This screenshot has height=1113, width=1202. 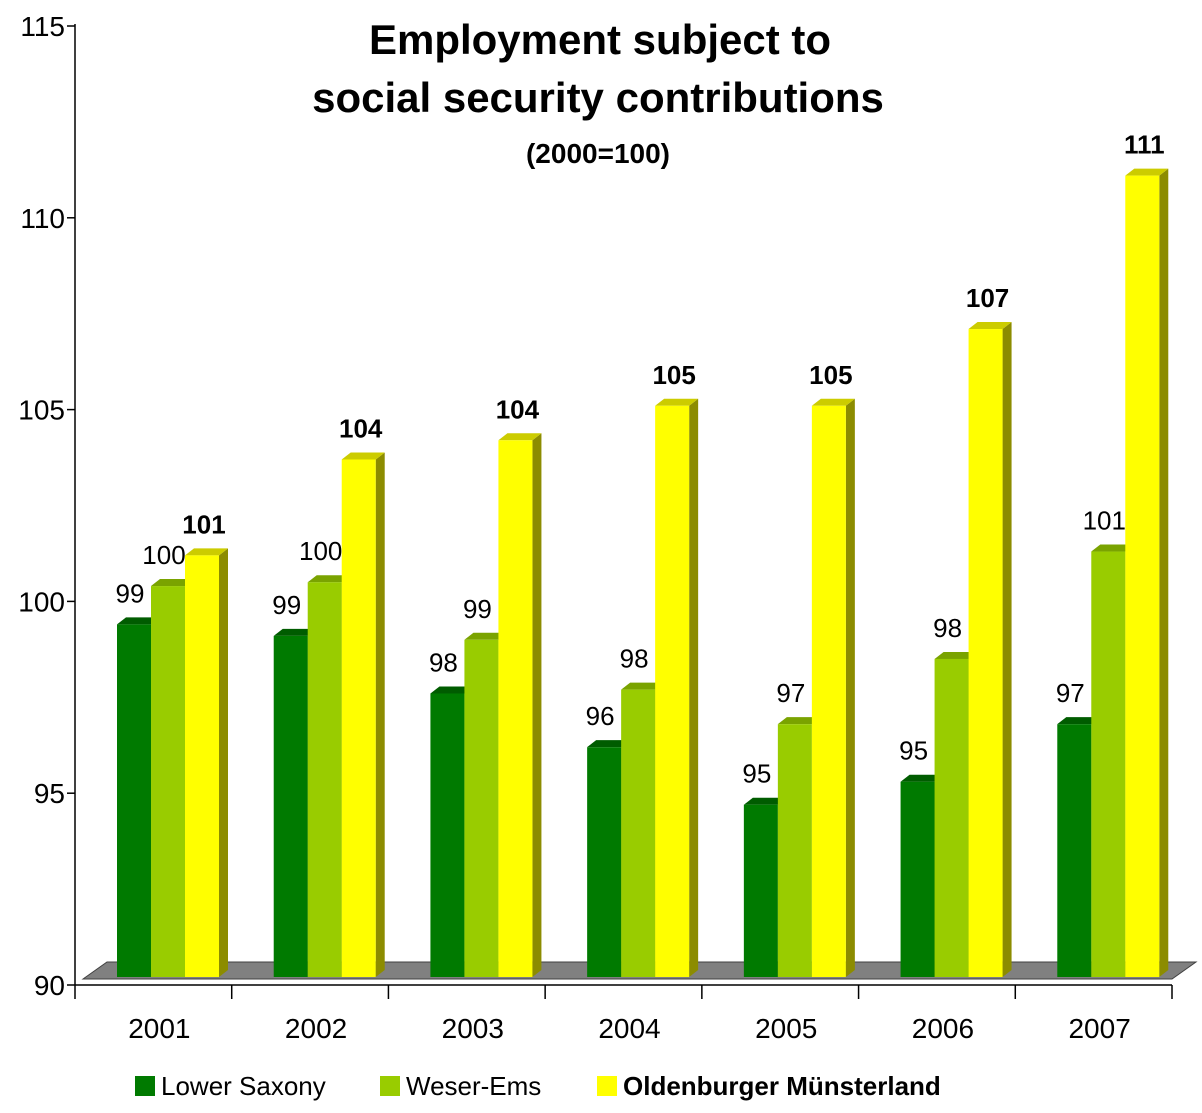 I want to click on bar-oldenburger-m-nsterland-2006, so click(x=990, y=649).